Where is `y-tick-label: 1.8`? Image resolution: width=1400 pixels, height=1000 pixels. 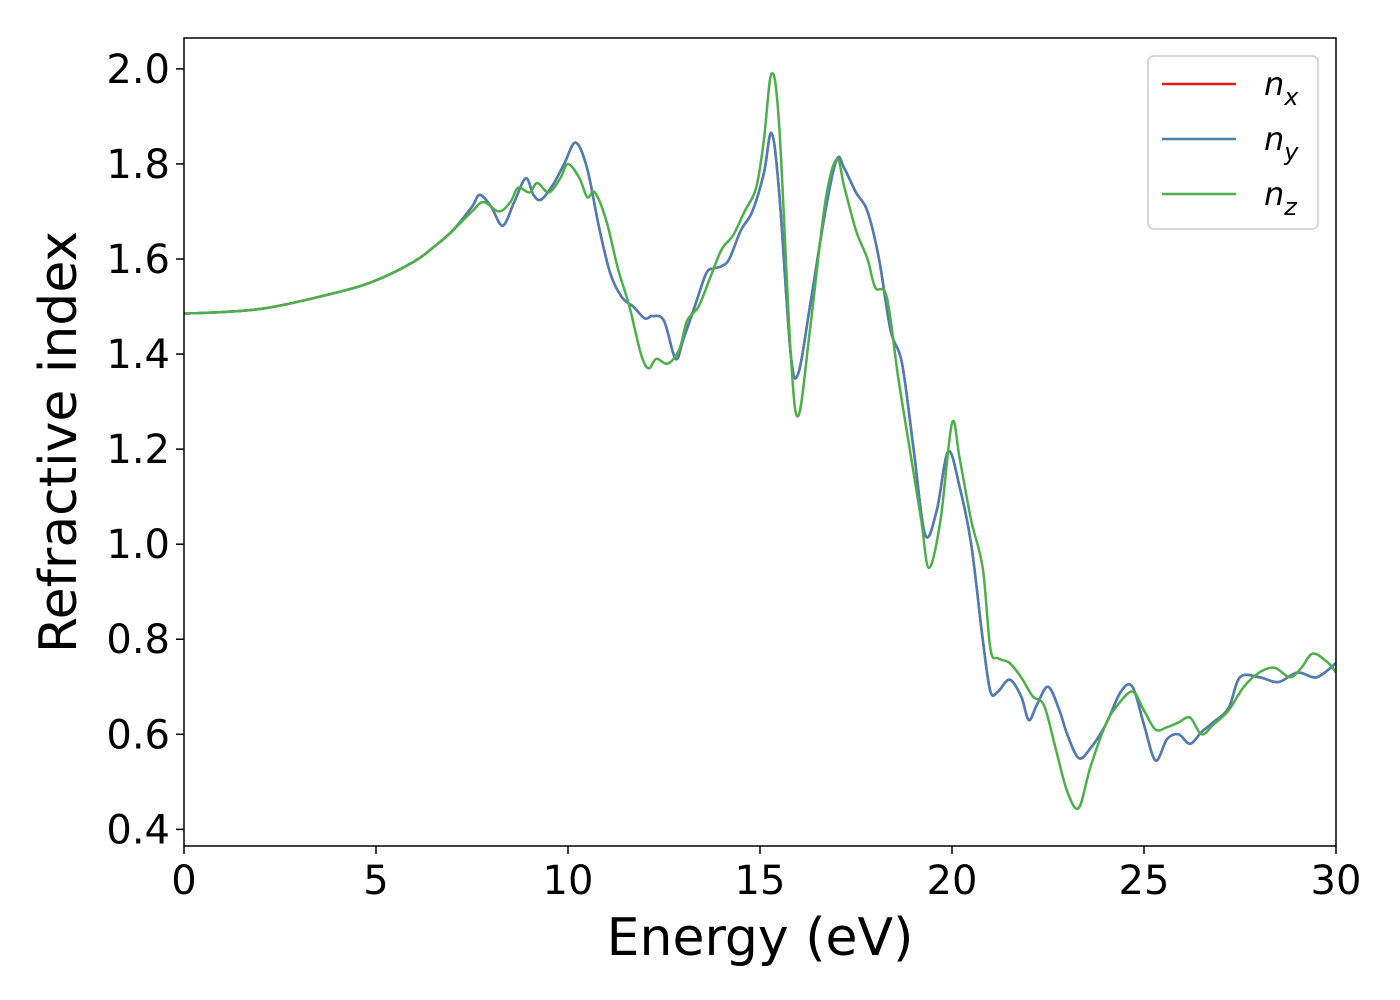 y-tick-label: 1.8 is located at coordinates (138, 165).